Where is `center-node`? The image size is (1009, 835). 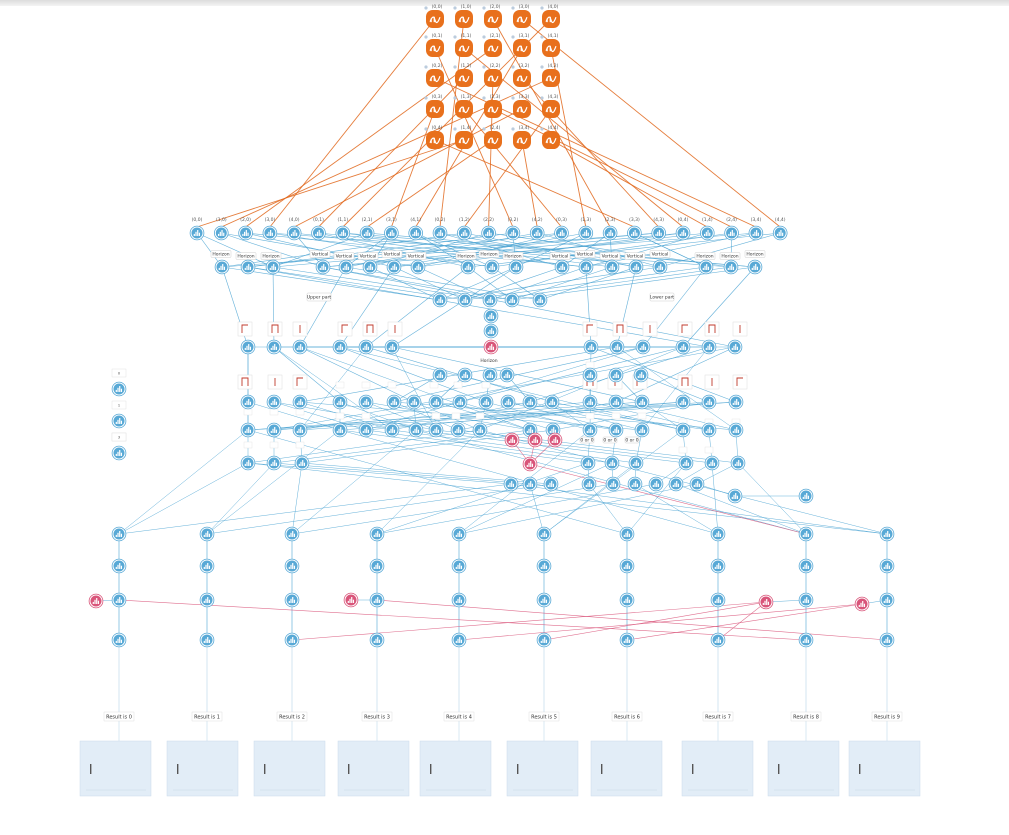
center-node is located at coordinates (491, 347).